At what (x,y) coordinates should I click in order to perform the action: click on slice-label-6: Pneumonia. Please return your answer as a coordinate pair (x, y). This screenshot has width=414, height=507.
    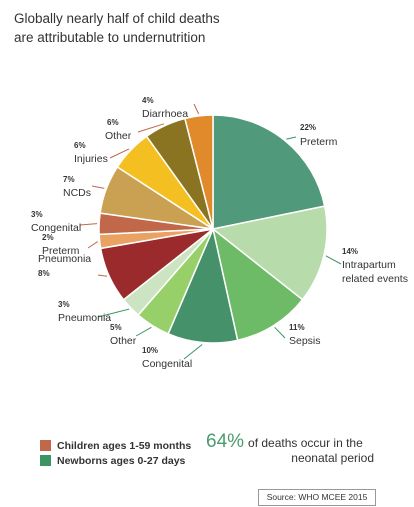
    Looking at the image, I should click on (64, 259).